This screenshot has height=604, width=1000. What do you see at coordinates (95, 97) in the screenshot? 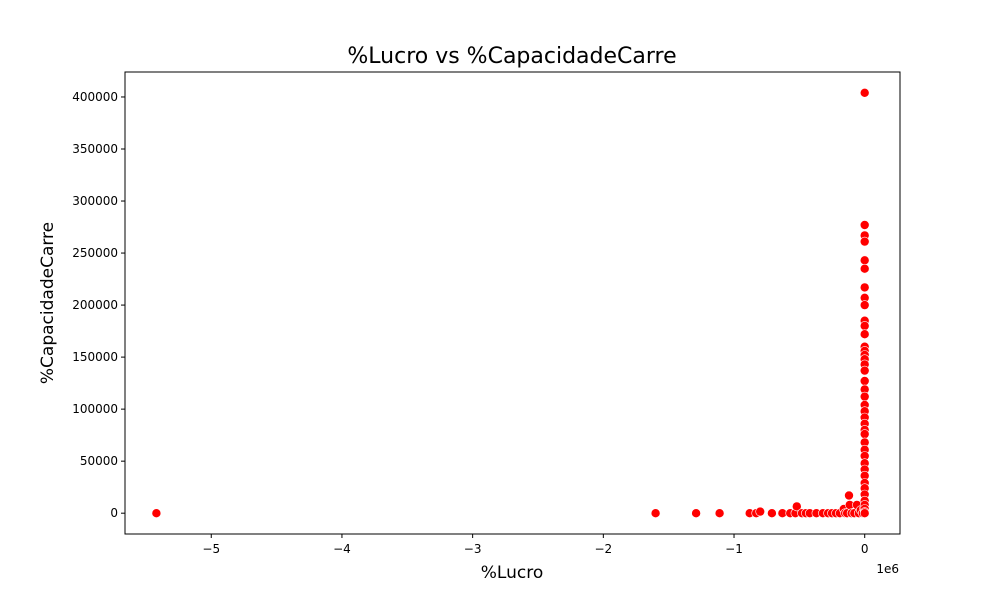
I see `y-tick-label-8: 400000` at bounding box center [95, 97].